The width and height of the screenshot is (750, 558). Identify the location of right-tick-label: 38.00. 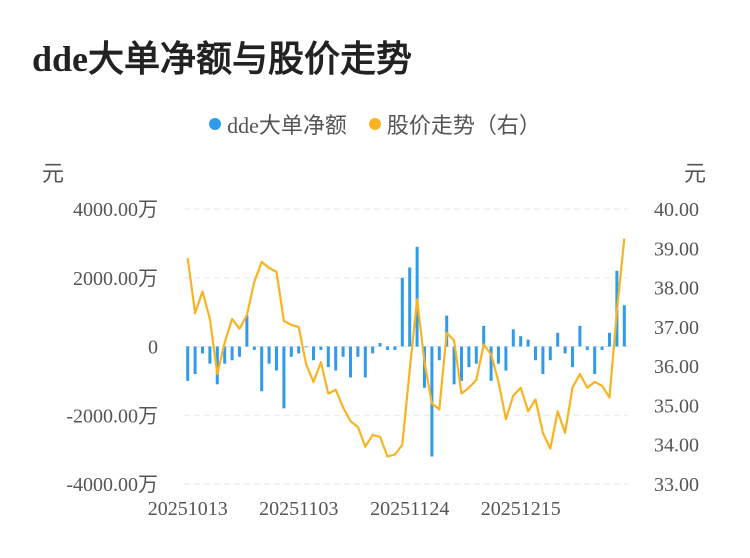
(676, 289).